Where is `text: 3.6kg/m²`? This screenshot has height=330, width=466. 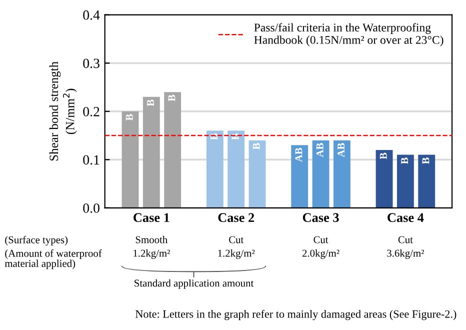 text: 3.6kg/m² is located at coordinates (405, 254).